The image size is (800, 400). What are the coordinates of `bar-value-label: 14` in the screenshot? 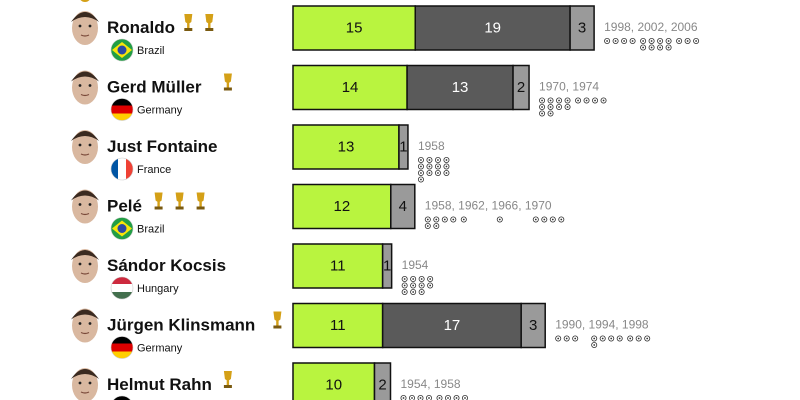 It's located at (350, 87).